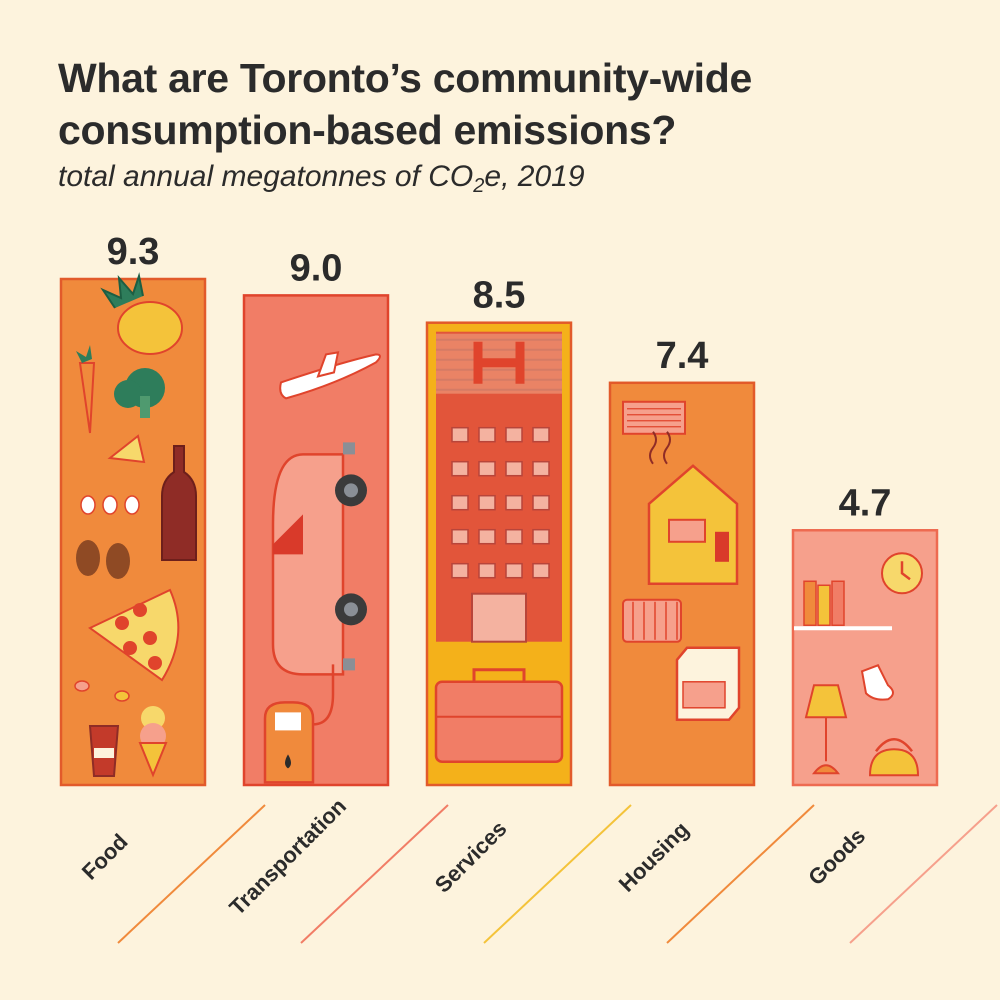 This screenshot has height=1000, width=1000. I want to click on lamp-icon, so click(826, 729).